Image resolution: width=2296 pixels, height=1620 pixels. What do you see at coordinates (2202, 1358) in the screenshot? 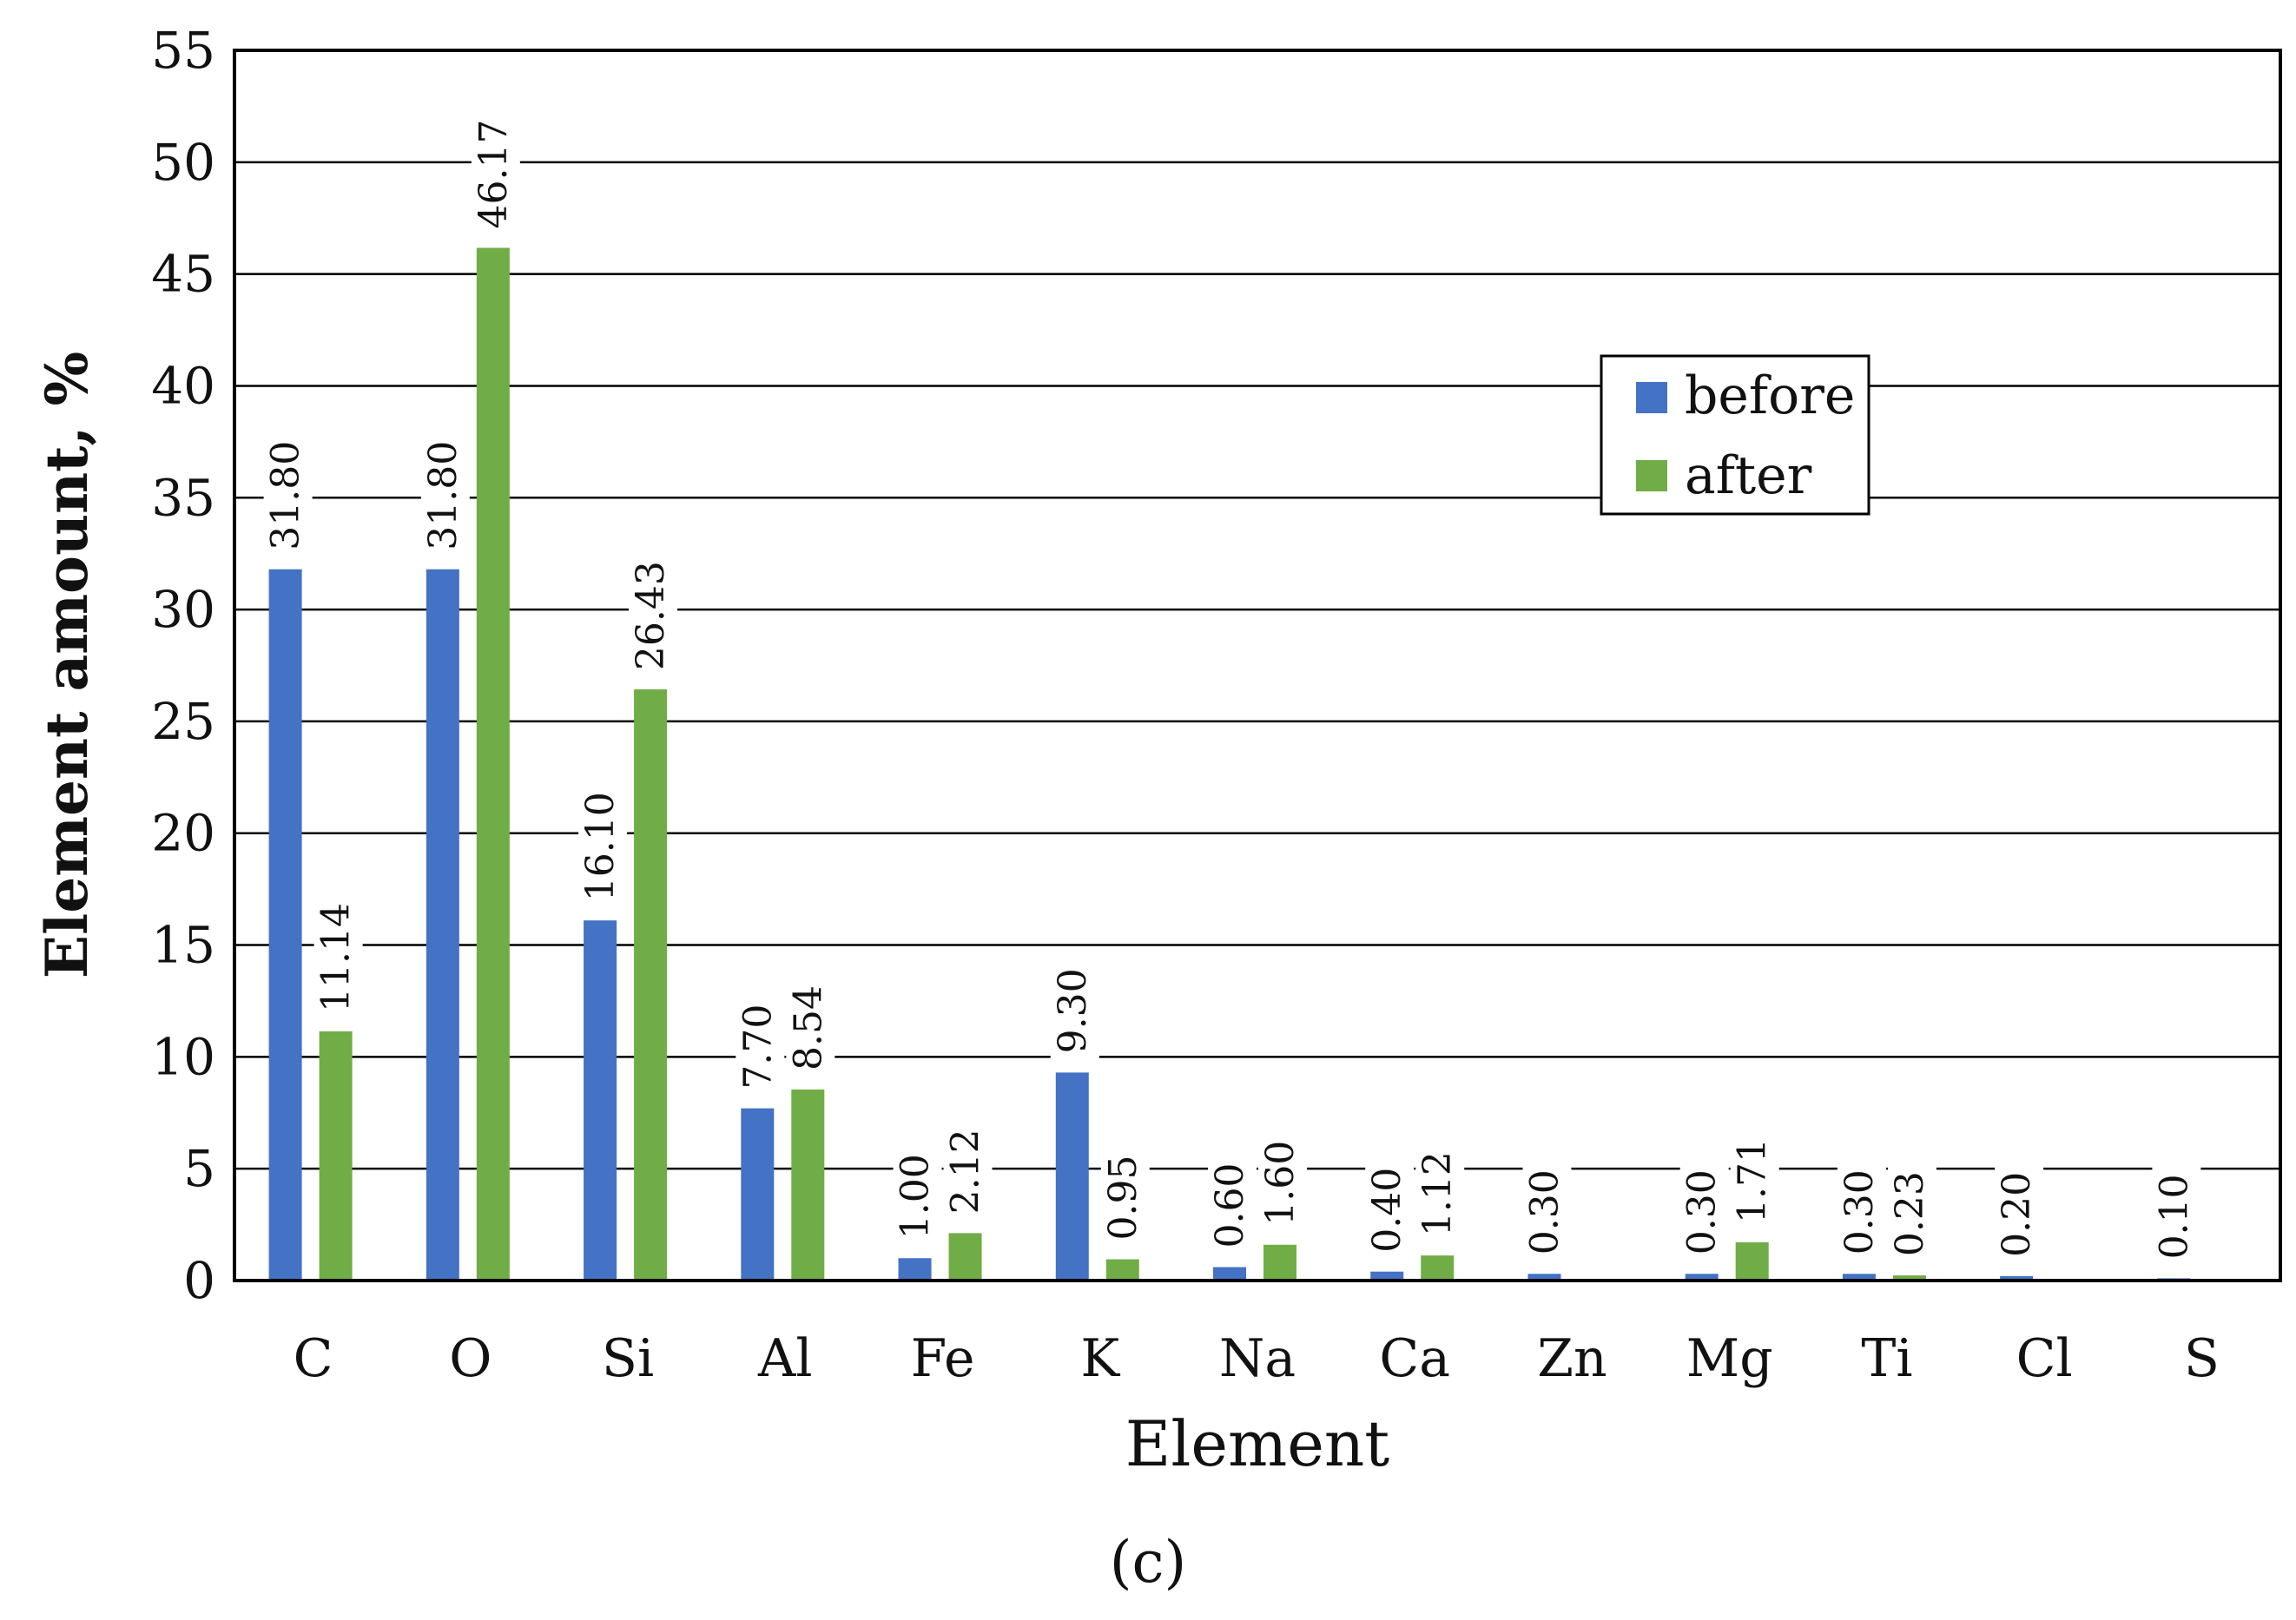
I see `x-category-label: S` at bounding box center [2202, 1358].